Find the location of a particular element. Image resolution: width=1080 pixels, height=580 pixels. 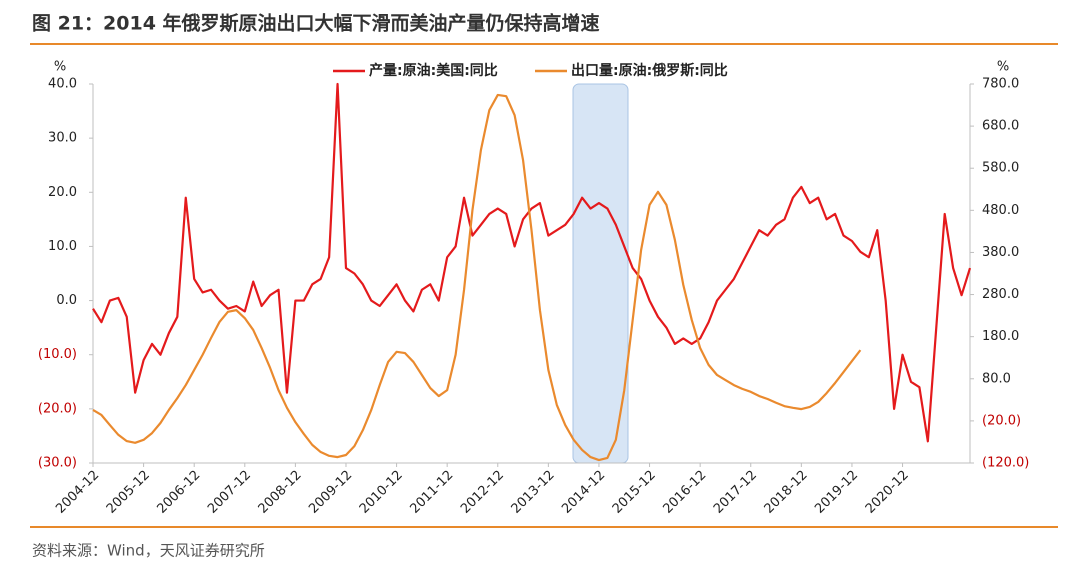

y2-tick-label: (120.0) is located at coordinates (1005, 463).